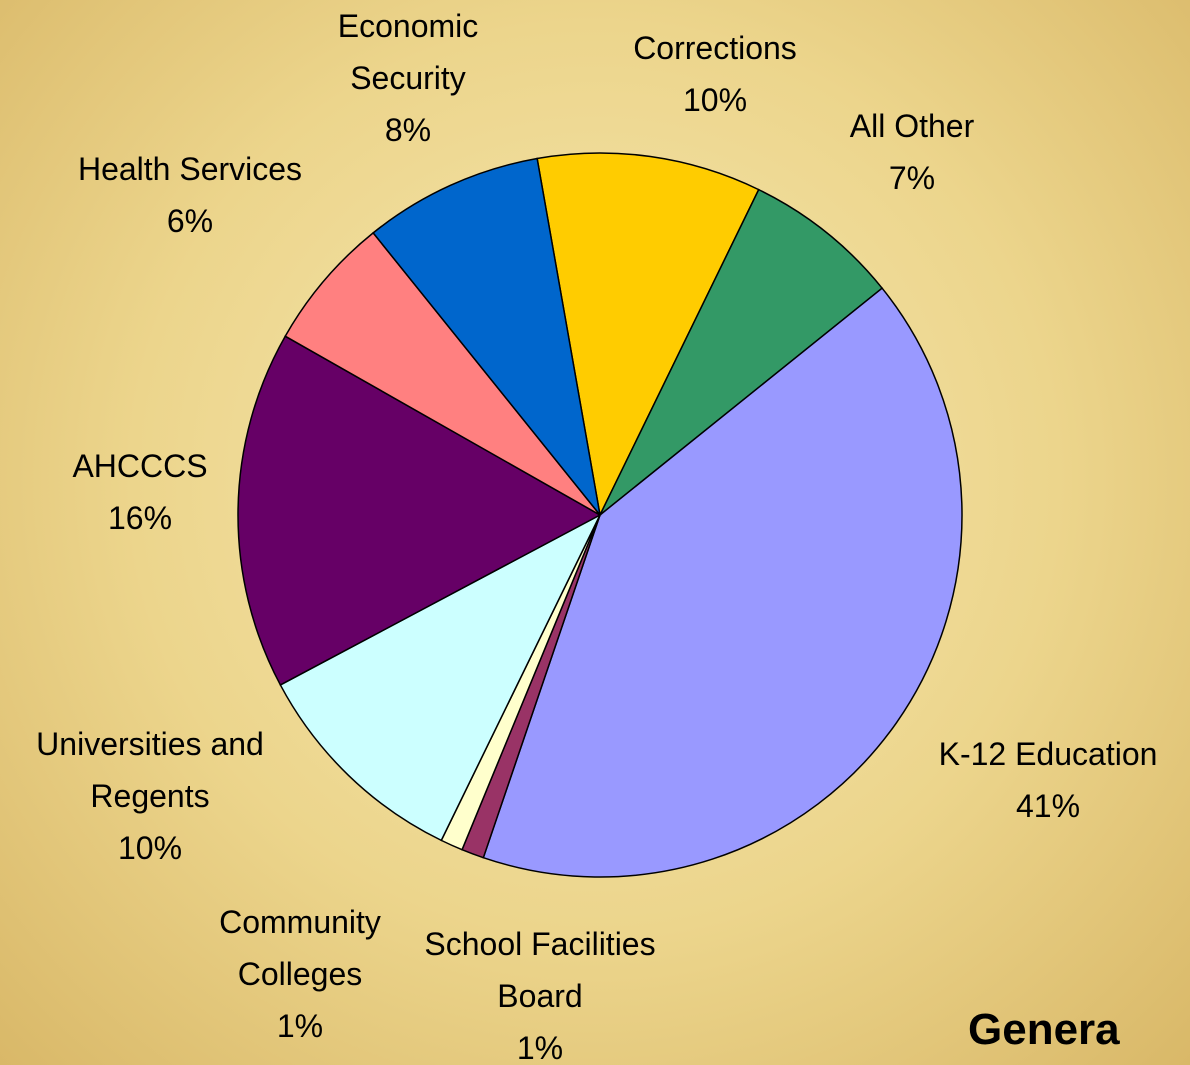 The width and height of the screenshot is (1190, 1065). Describe the element at coordinates (1048, 754) in the screenshot. I see `slice-label: K-12 Education` at that location.